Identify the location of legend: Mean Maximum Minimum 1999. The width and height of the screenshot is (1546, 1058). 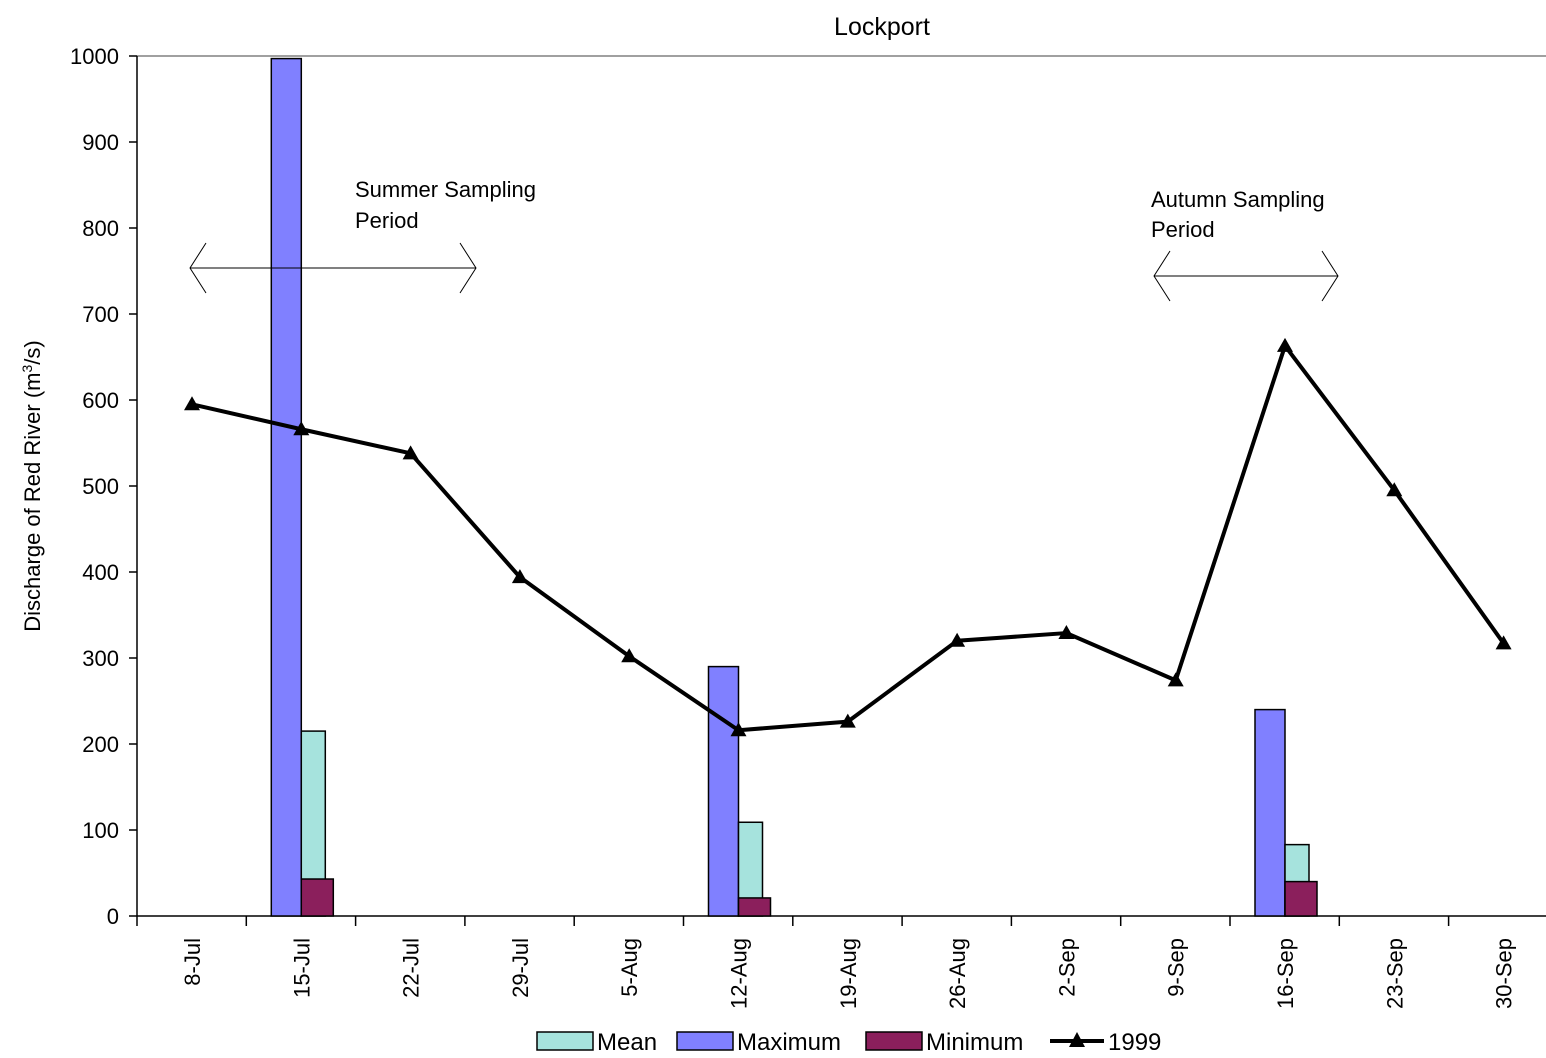
(848, 1042).